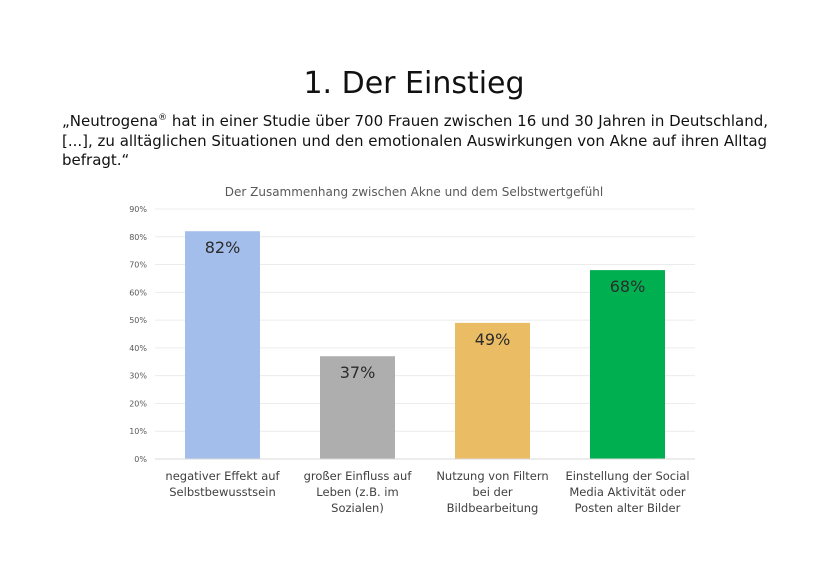 The height and width of the screenshot is (586, 828). I want to click on category-label-line: Media Aktivität oder, so click(627, 492).